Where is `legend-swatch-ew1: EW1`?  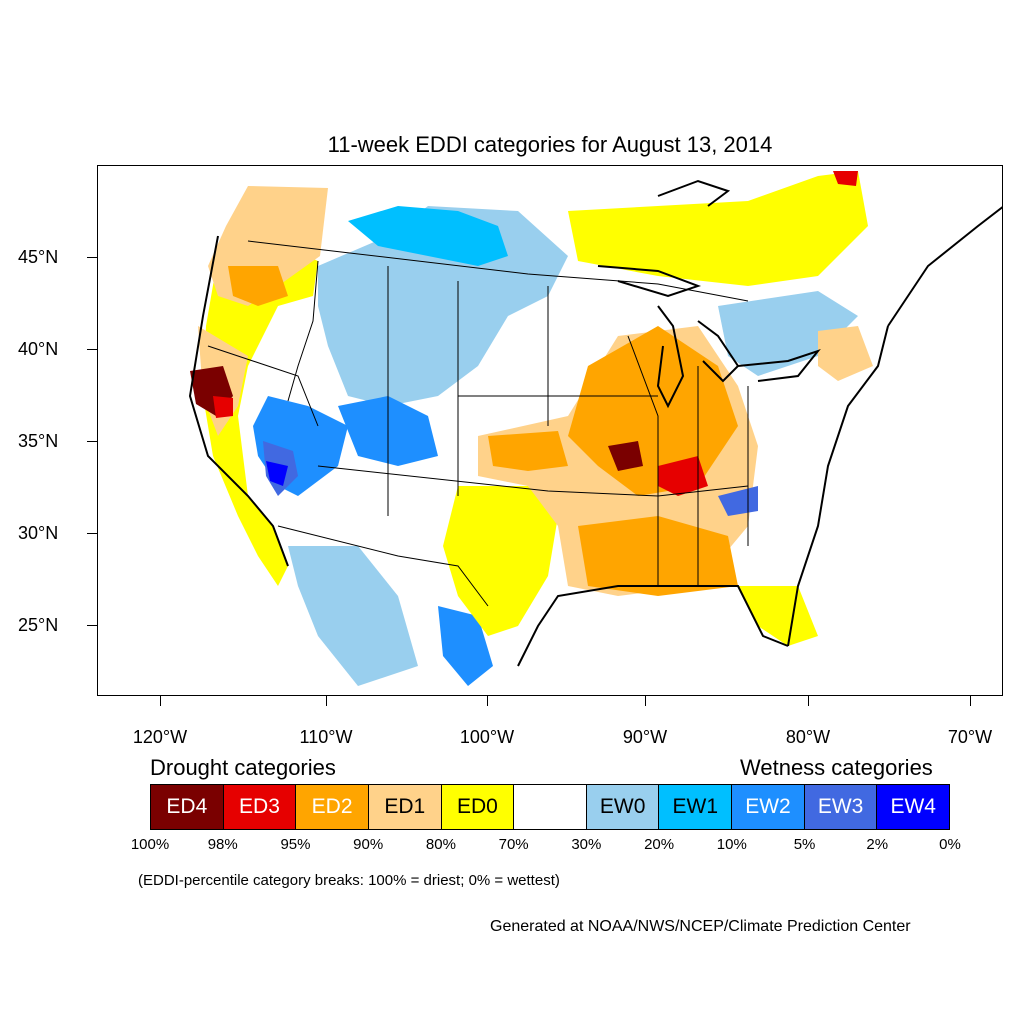 legend-swatch-ew1: EW1 is located at coordinates (695, 807).